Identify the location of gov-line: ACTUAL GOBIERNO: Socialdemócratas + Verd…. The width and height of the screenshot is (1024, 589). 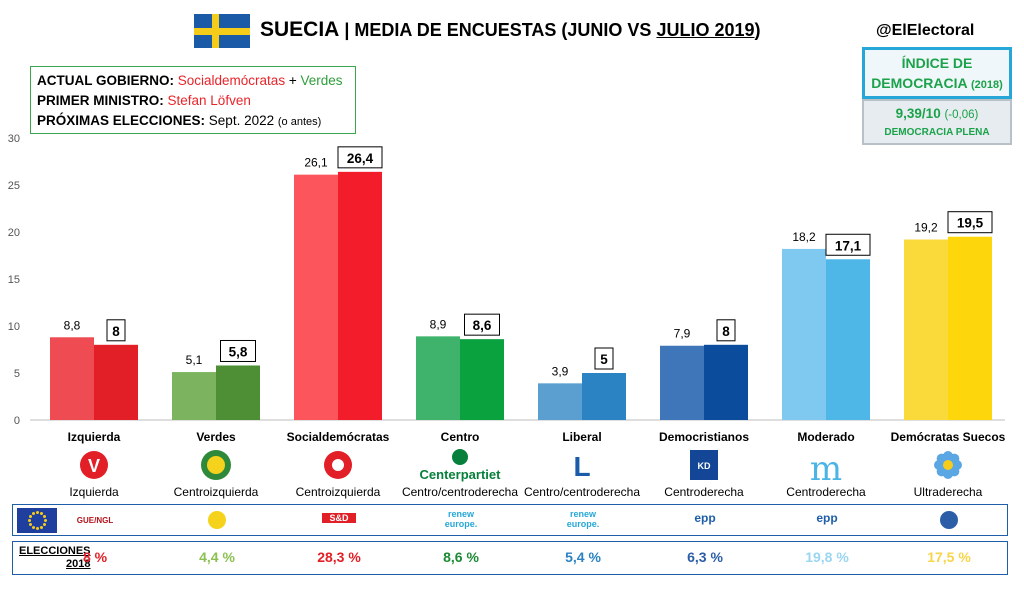
(193, 81).